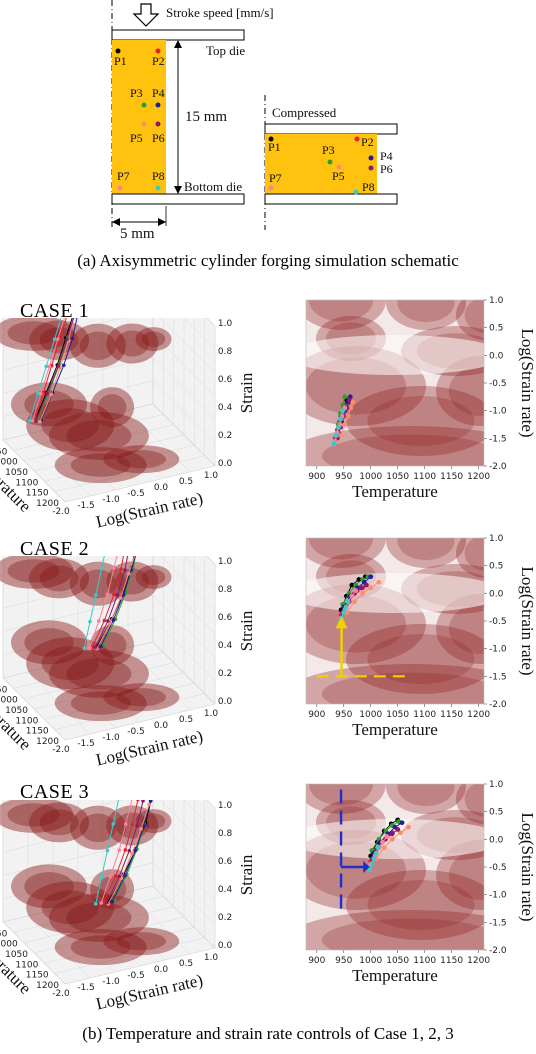 The width and height of the screenshot is (536, 1054). I want to click on y-tick-label: 0.0, so click(496, 356).